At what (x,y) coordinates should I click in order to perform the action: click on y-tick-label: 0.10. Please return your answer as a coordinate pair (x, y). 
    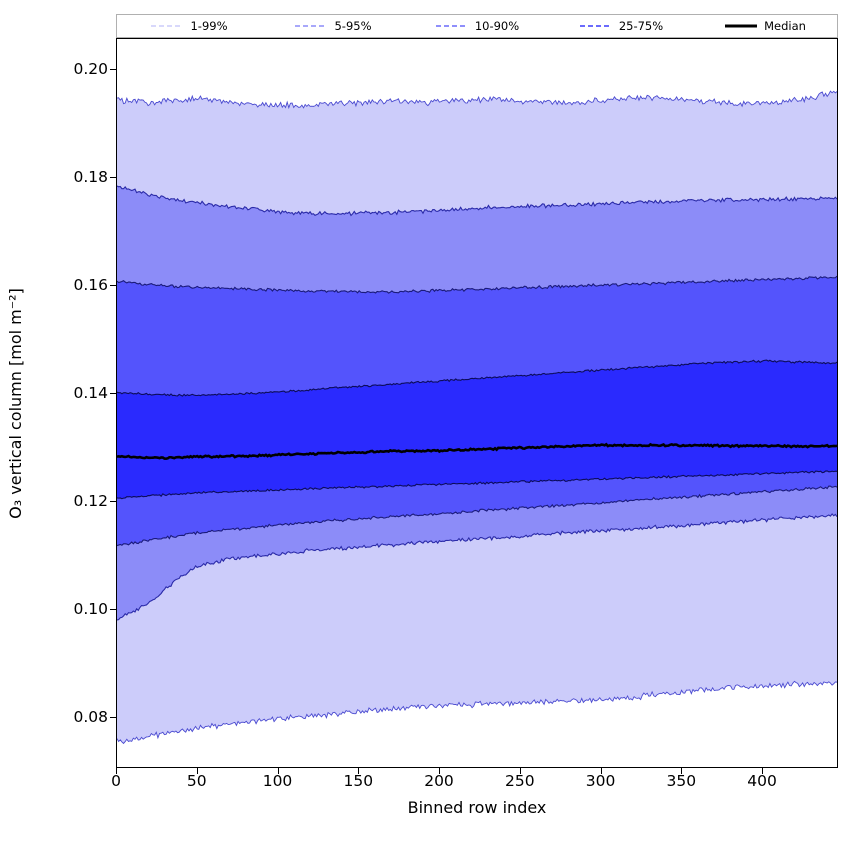
    Looking at the image, I should click on (90, 609).